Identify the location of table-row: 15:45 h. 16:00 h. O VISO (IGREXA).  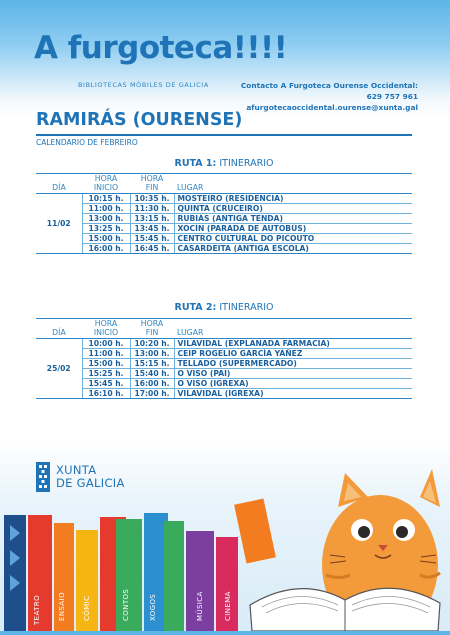
(224, 383).